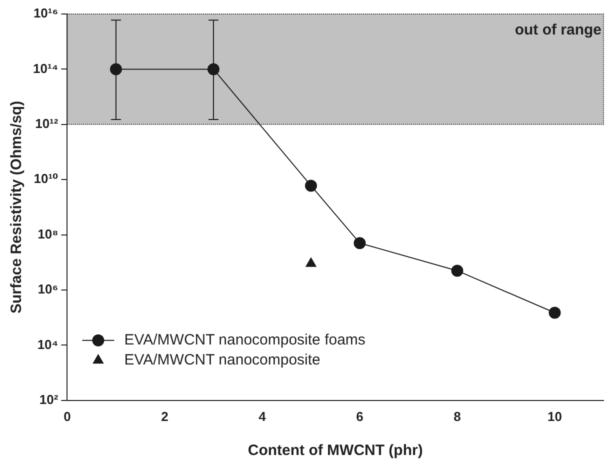 This screenshot has width=610, height=466. I want to click on y-tick-label: 10¹⁴, so click(45, 68).